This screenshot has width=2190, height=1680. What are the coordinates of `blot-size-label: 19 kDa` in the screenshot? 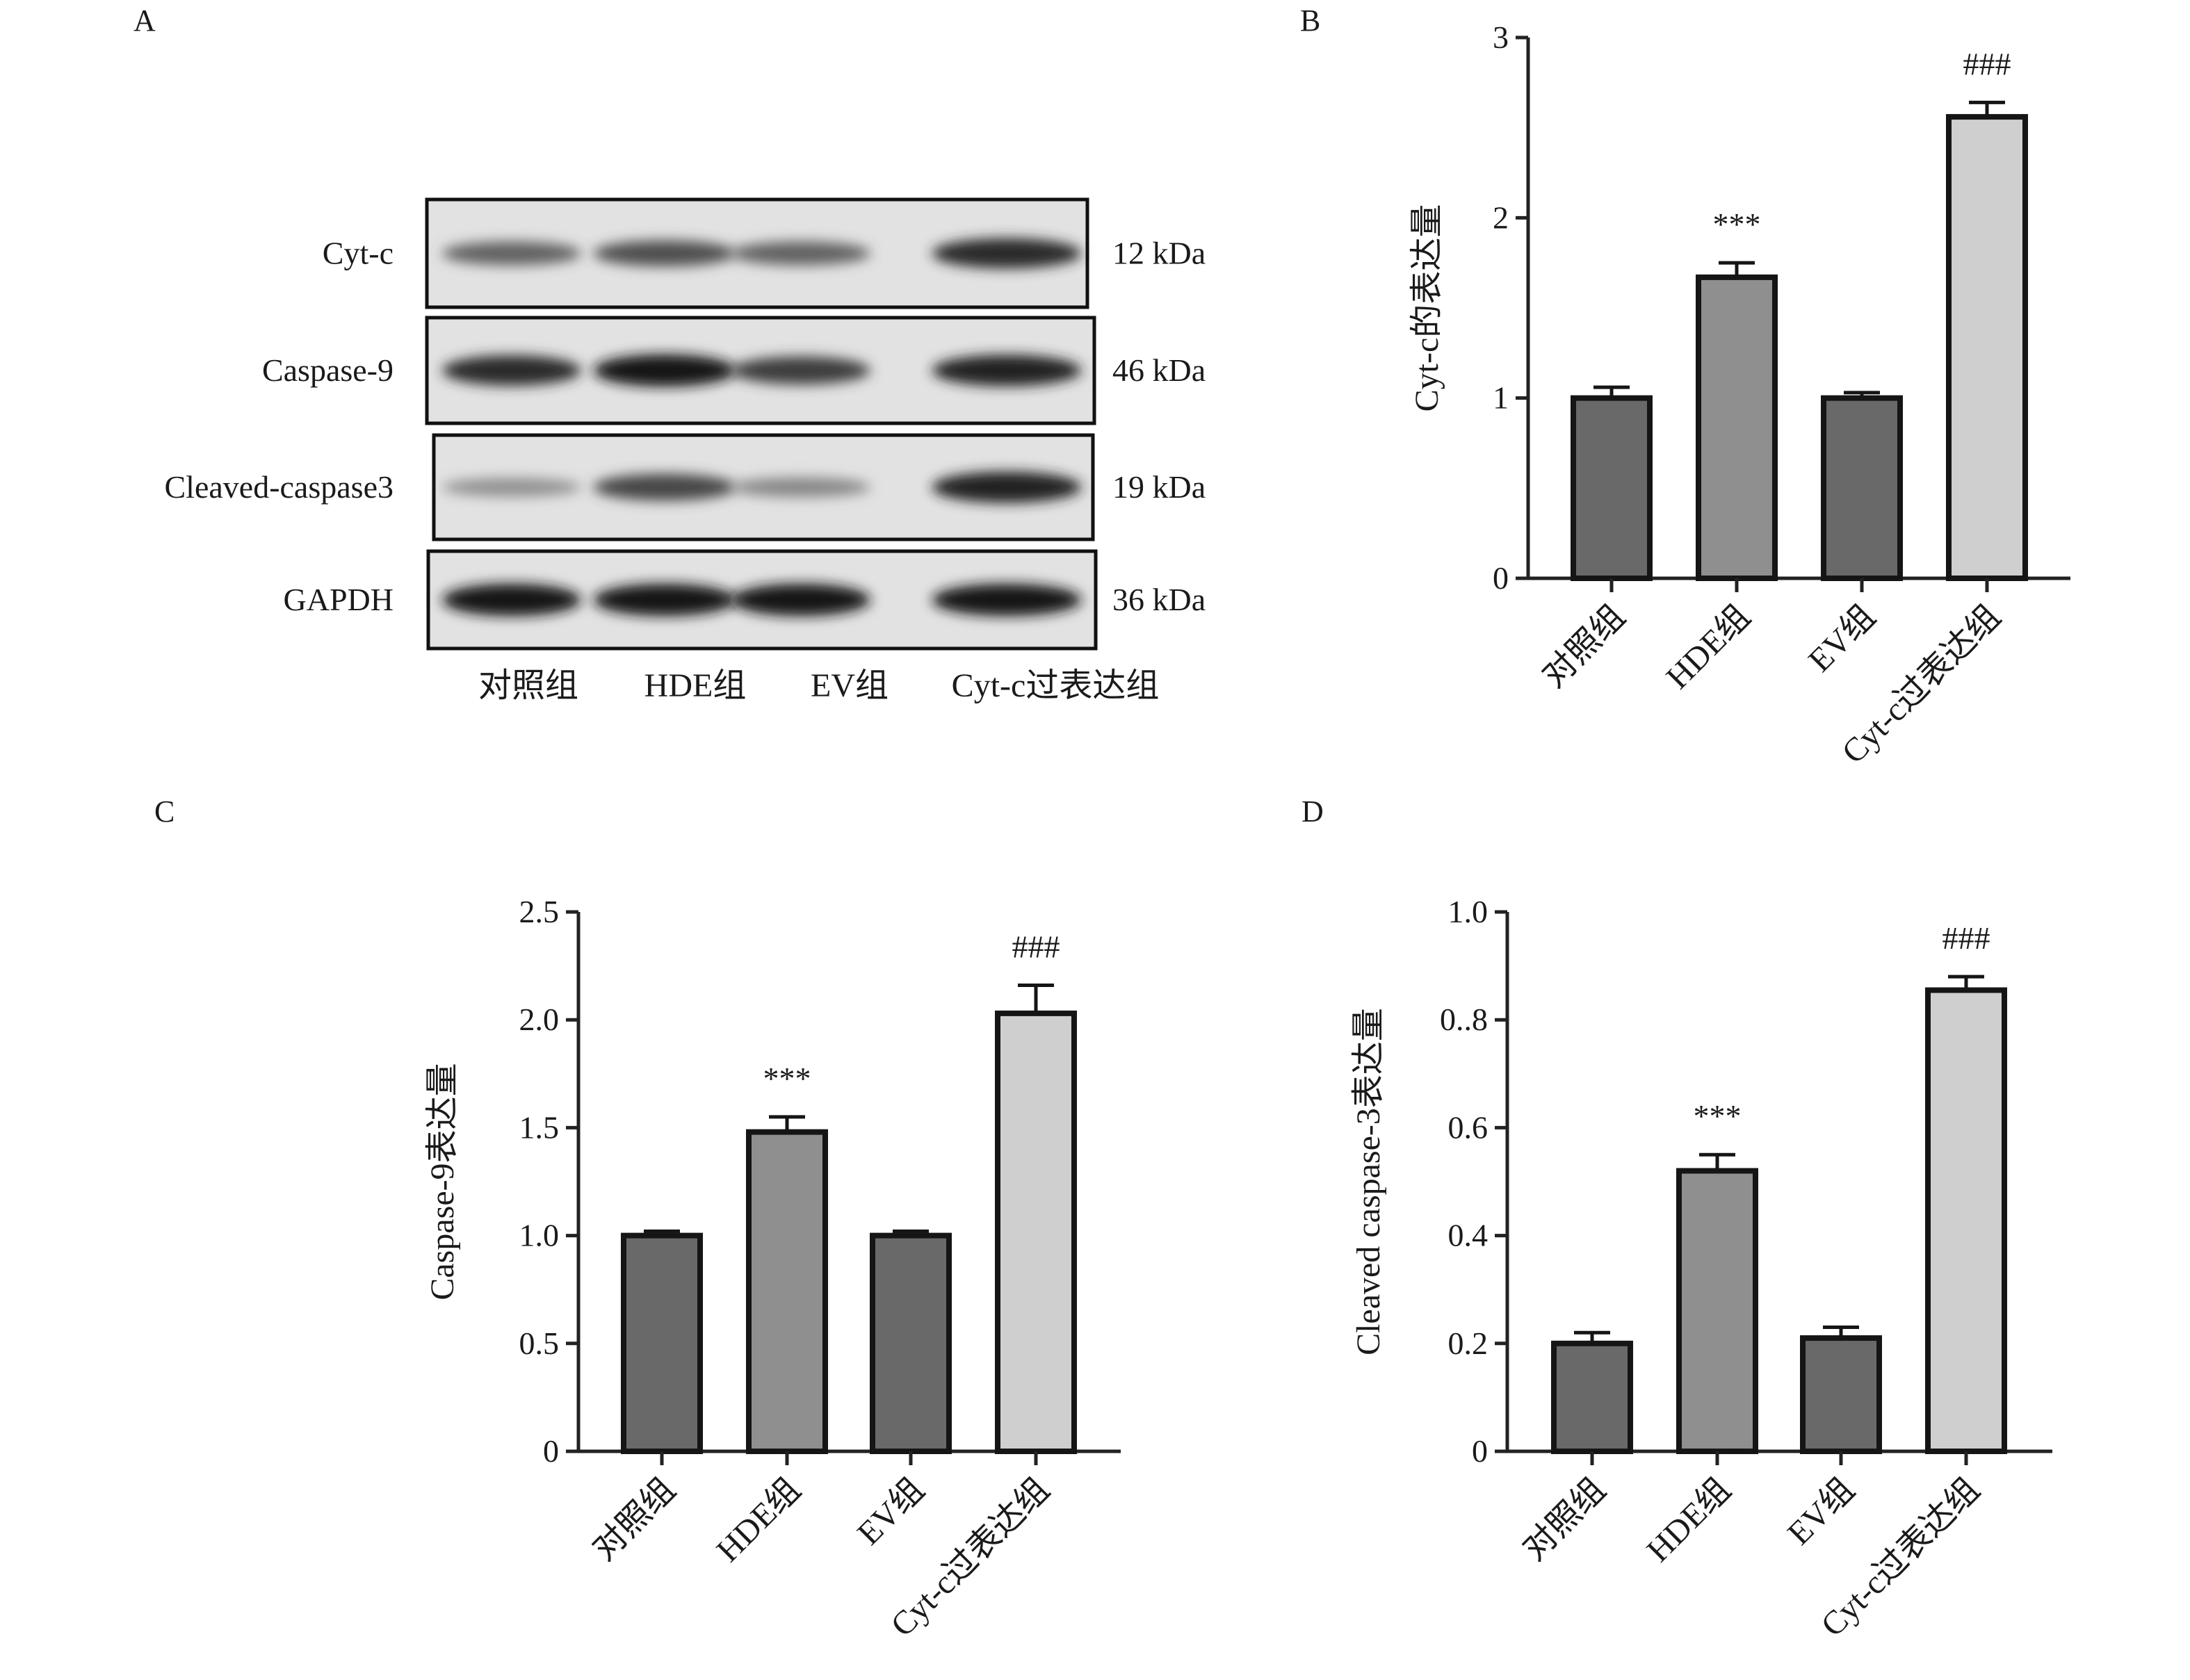 It's located at (1159, 487).